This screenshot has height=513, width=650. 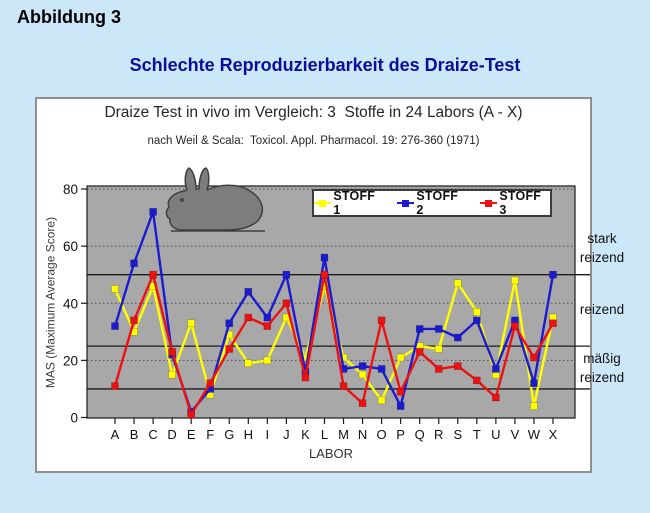 What do you see at coordinates (115, 434) in the screenshot?
I see `svg-text: A` at bounding box center [115, 434].